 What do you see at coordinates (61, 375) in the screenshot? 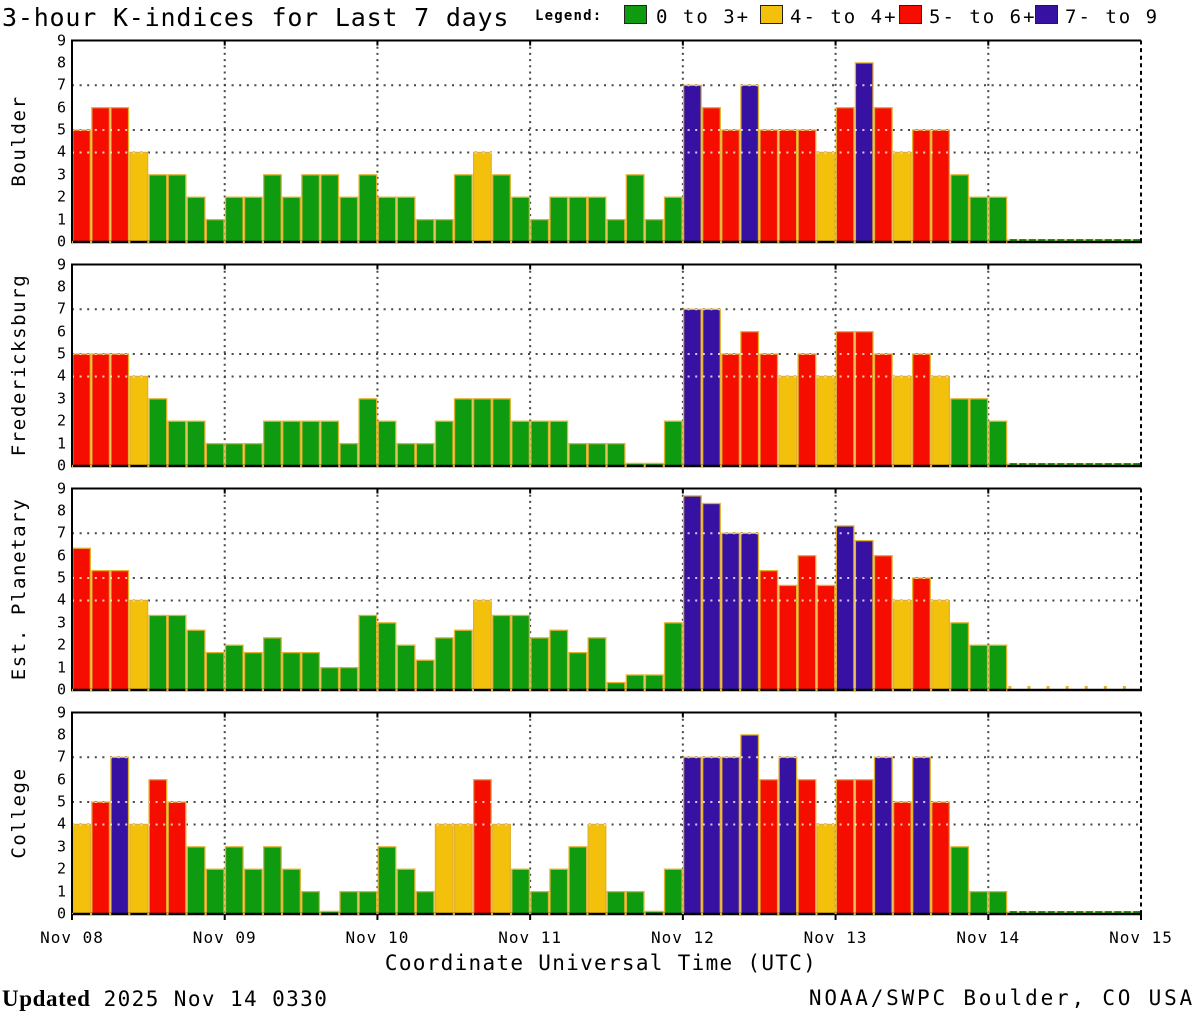
I see `y-tick-label: 4` at bounding box center [61, 375].